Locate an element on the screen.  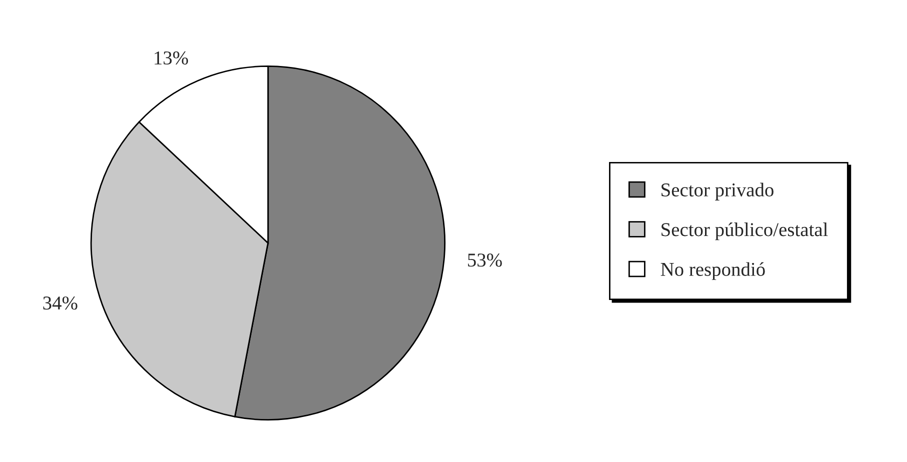
data-label: 34% is located at coordinates (60, 303).